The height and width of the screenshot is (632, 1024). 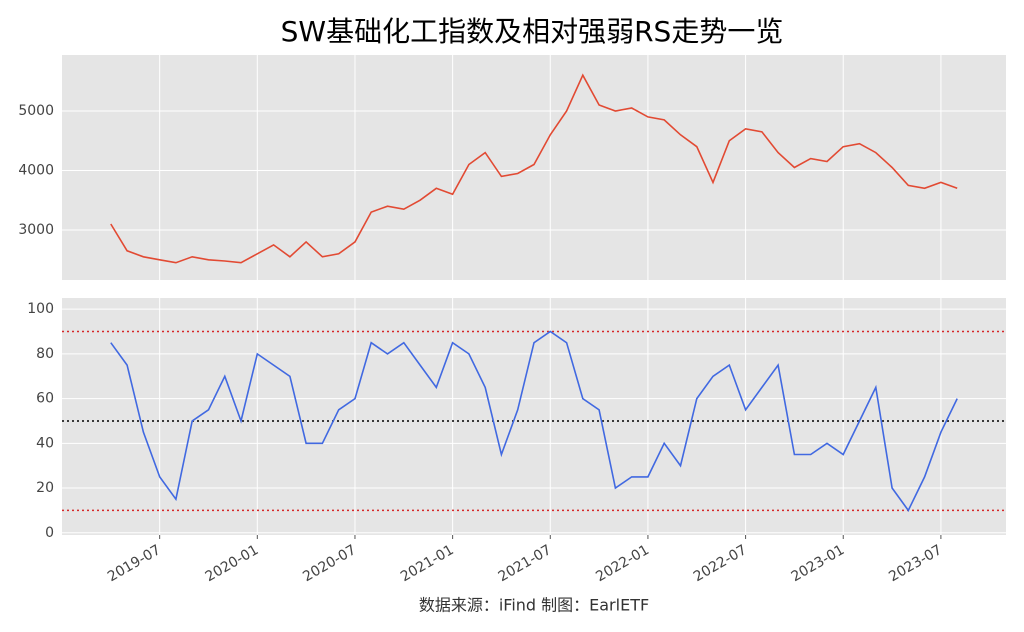 What do you see at coordinates (40, 309) in the screenshot?
I see `y-tick-label: 100` at bounding box center [40, 309].